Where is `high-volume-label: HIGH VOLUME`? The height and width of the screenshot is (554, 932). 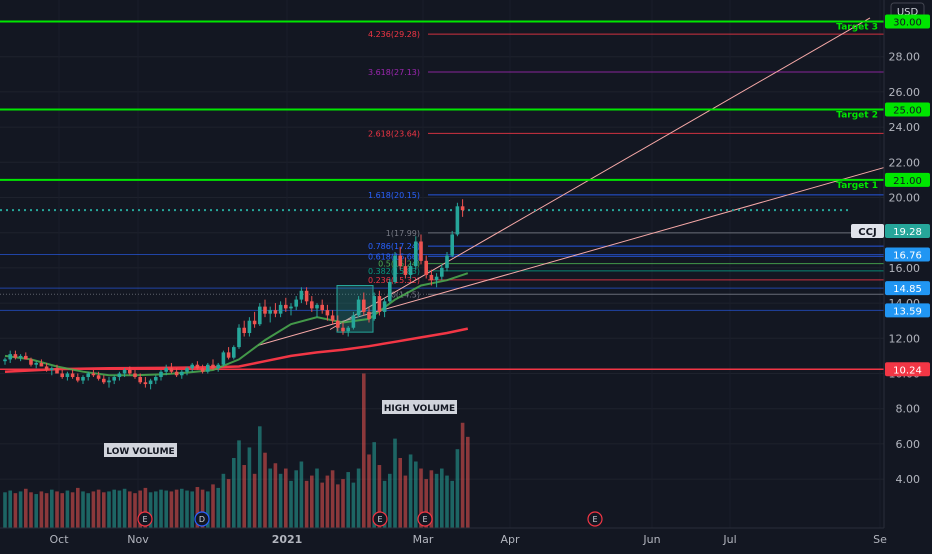 high-volume-label: HIGH VOLUME is located at coordinates (419, 409).